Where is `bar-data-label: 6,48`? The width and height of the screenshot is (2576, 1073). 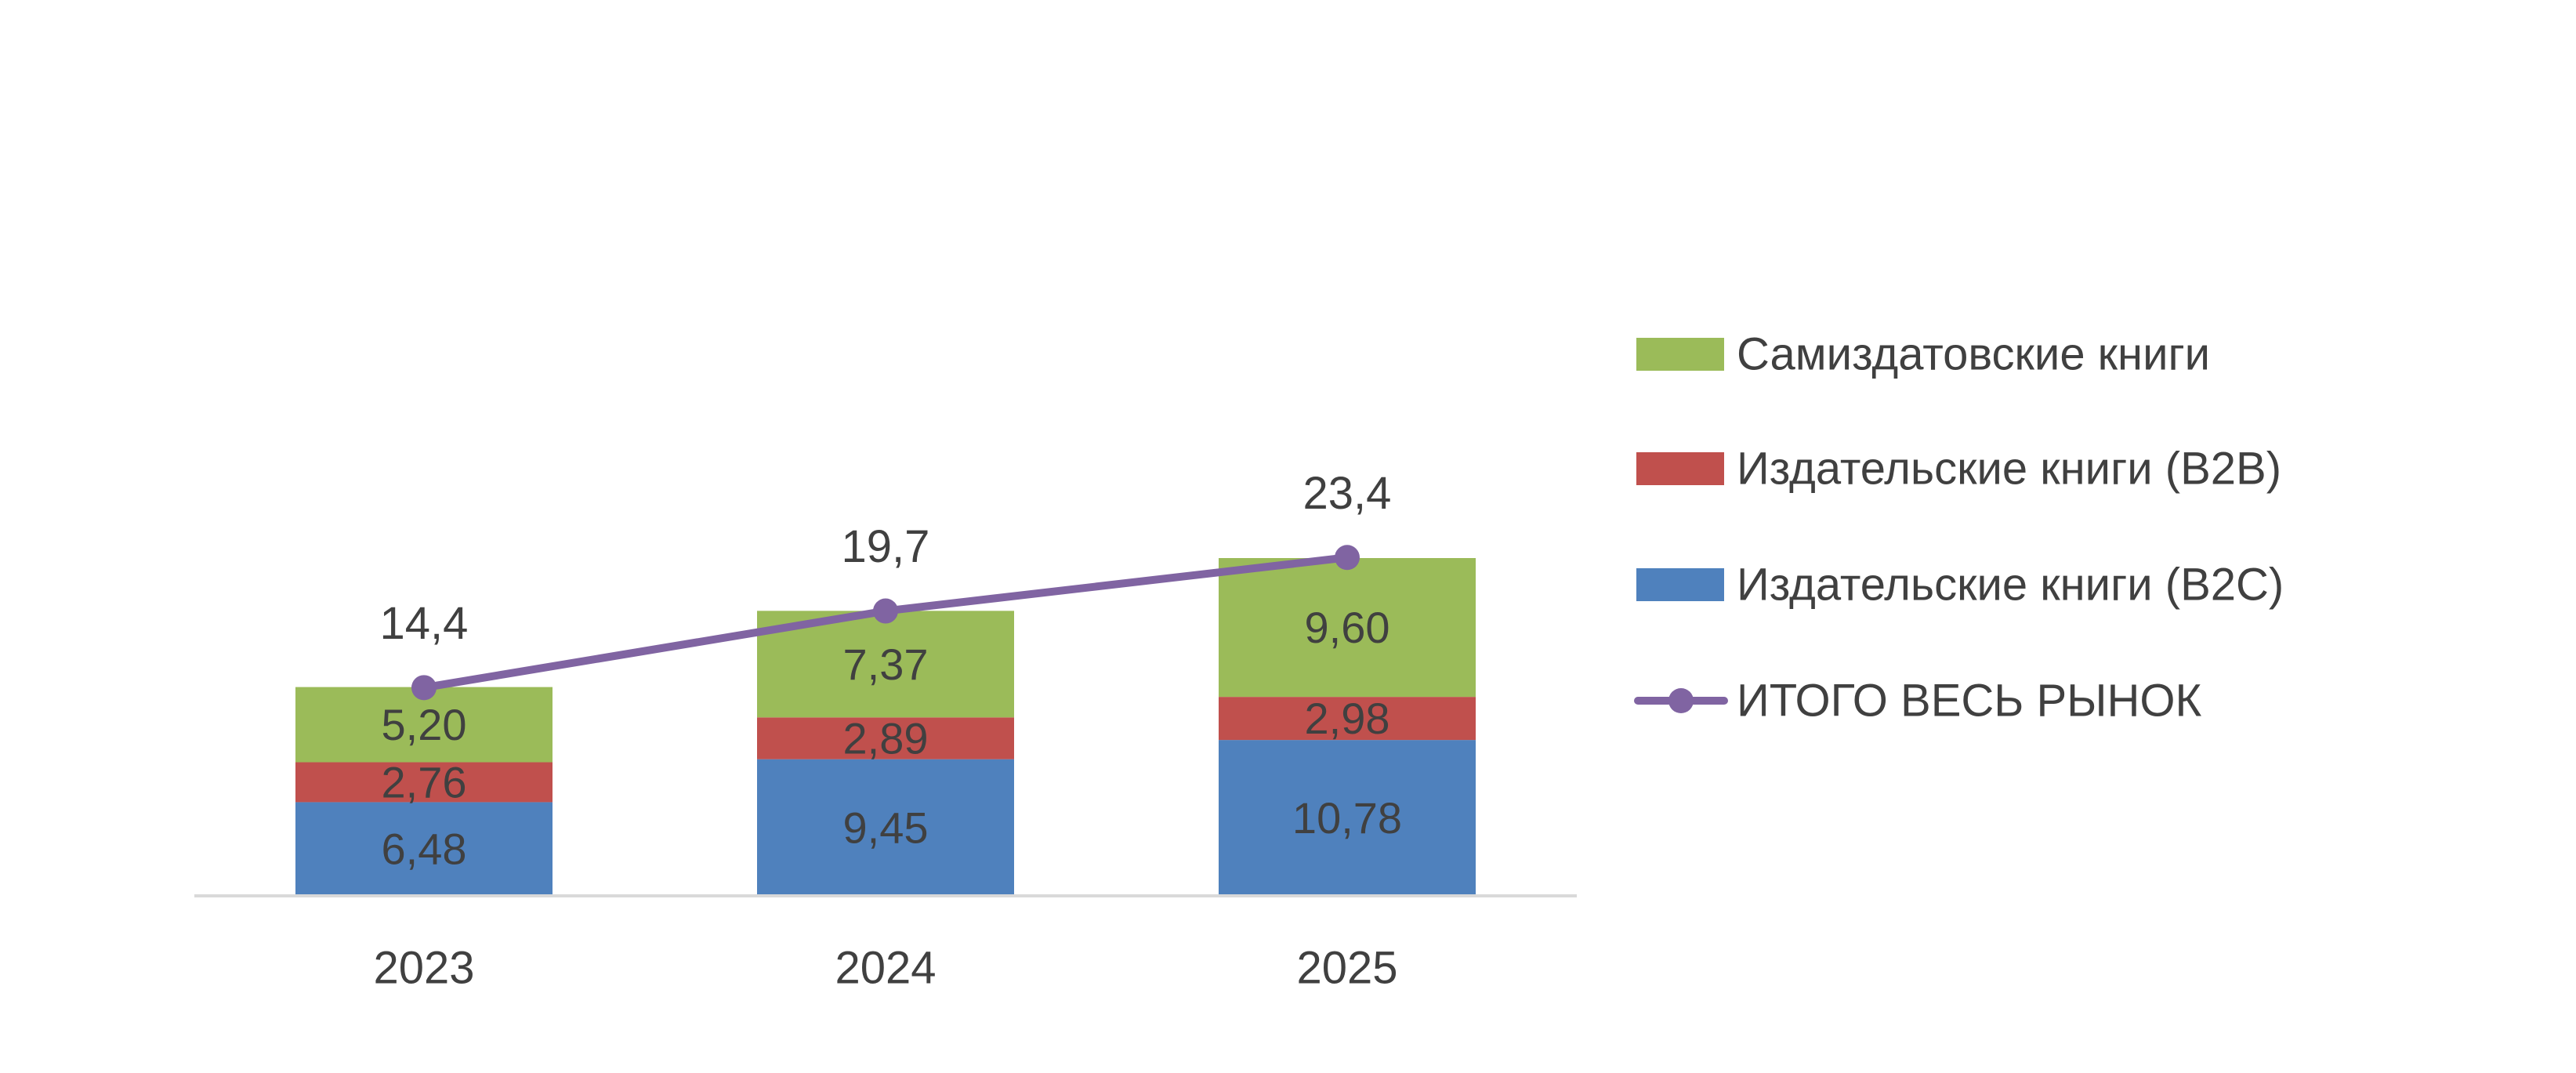
bar-data-label: 6,48 is located at coordinates (424, 849).